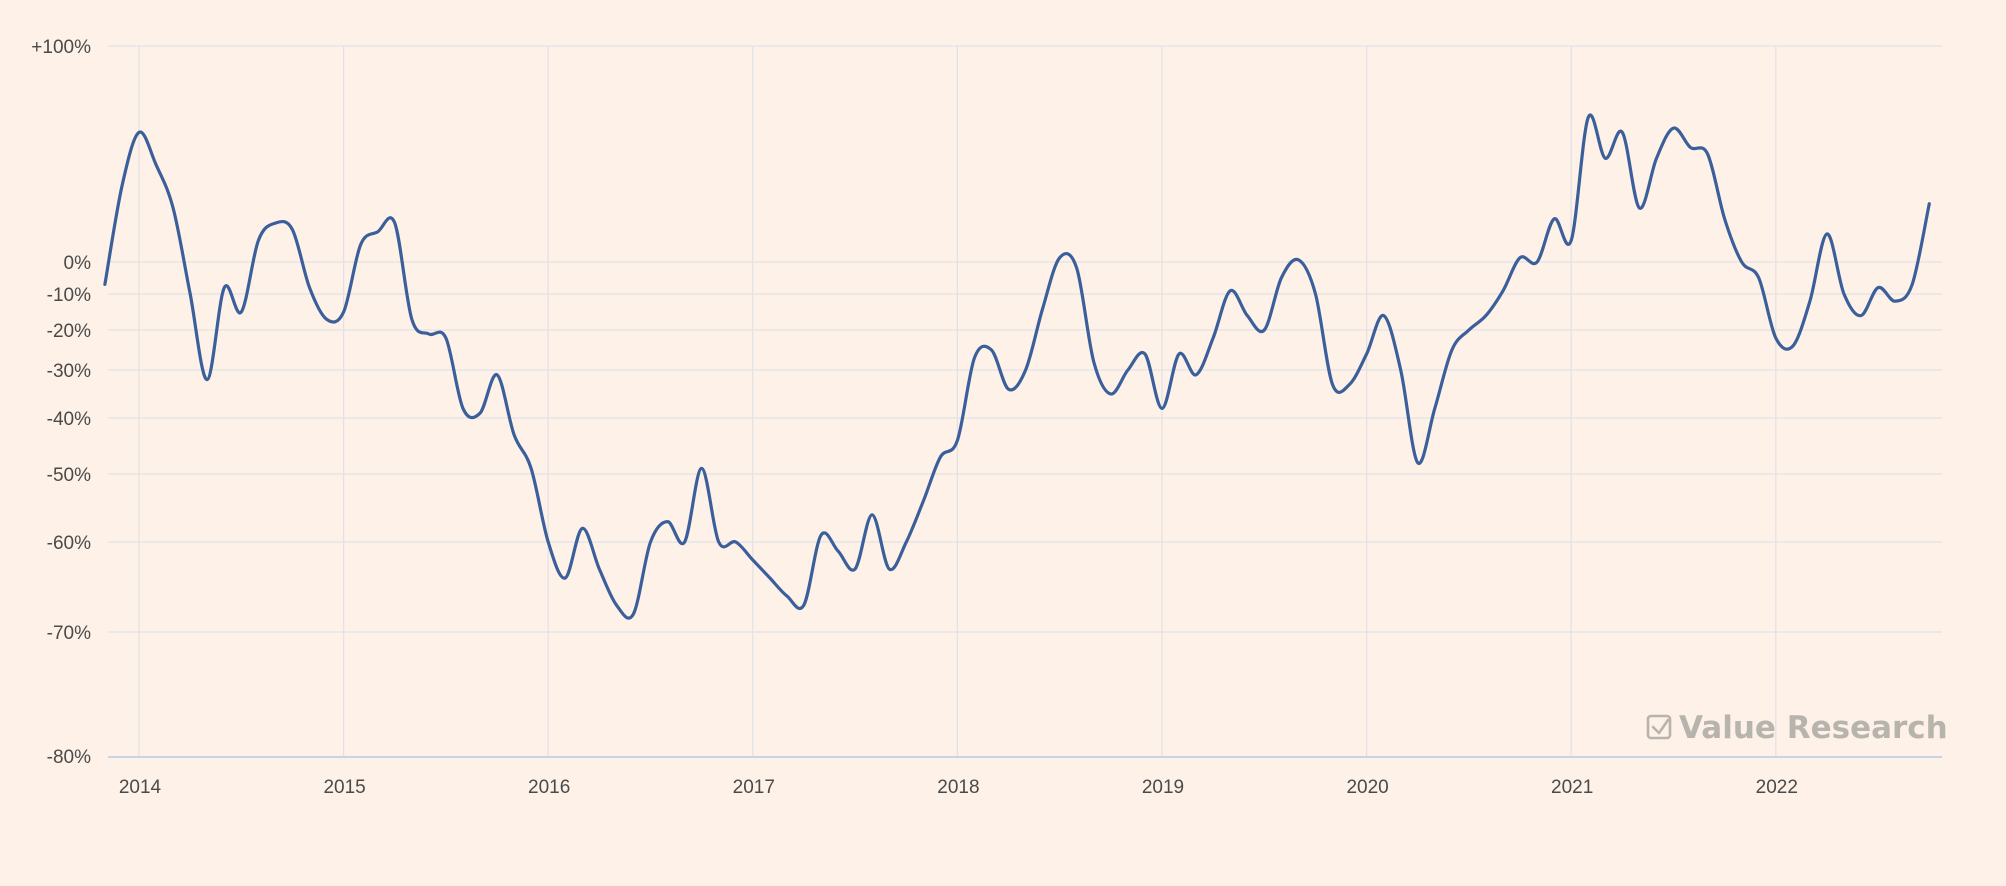  I want to click on x-tick-label: 2018, so click(958, 787).